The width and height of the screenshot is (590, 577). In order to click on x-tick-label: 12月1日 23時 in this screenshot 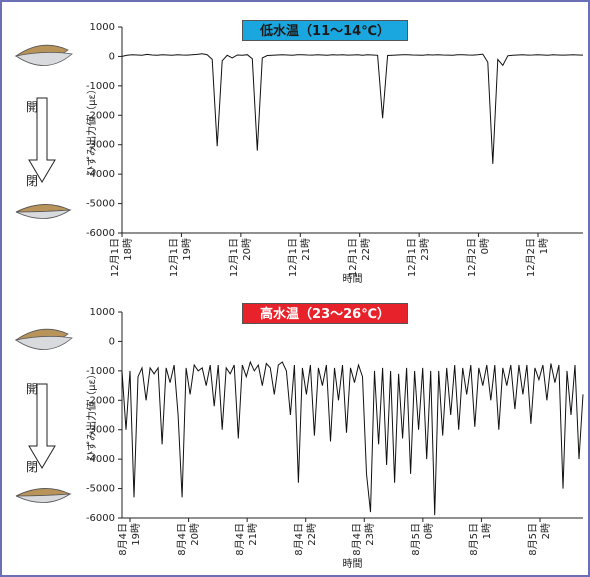, I will do `click(419, 258)`.